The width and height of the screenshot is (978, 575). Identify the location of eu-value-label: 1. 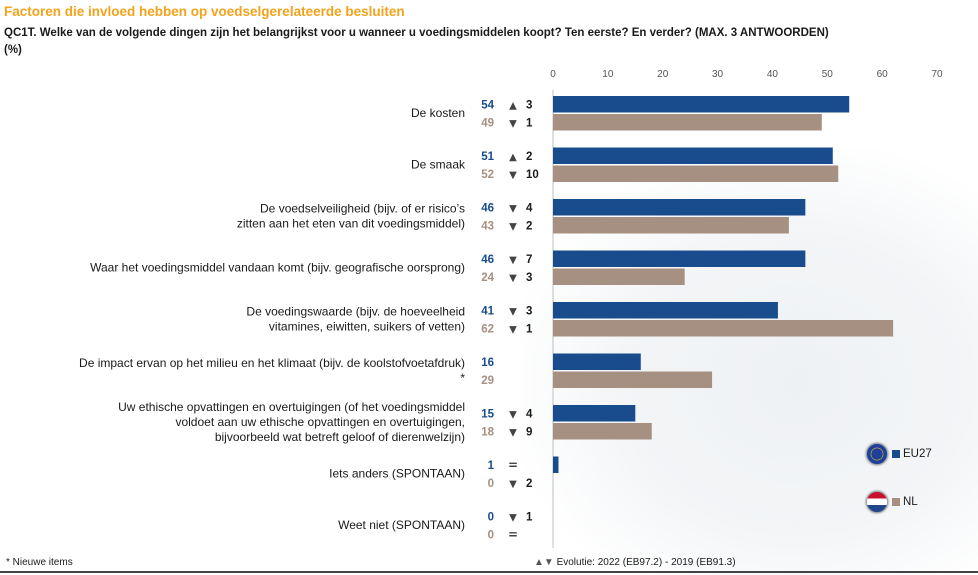
(491, 466).